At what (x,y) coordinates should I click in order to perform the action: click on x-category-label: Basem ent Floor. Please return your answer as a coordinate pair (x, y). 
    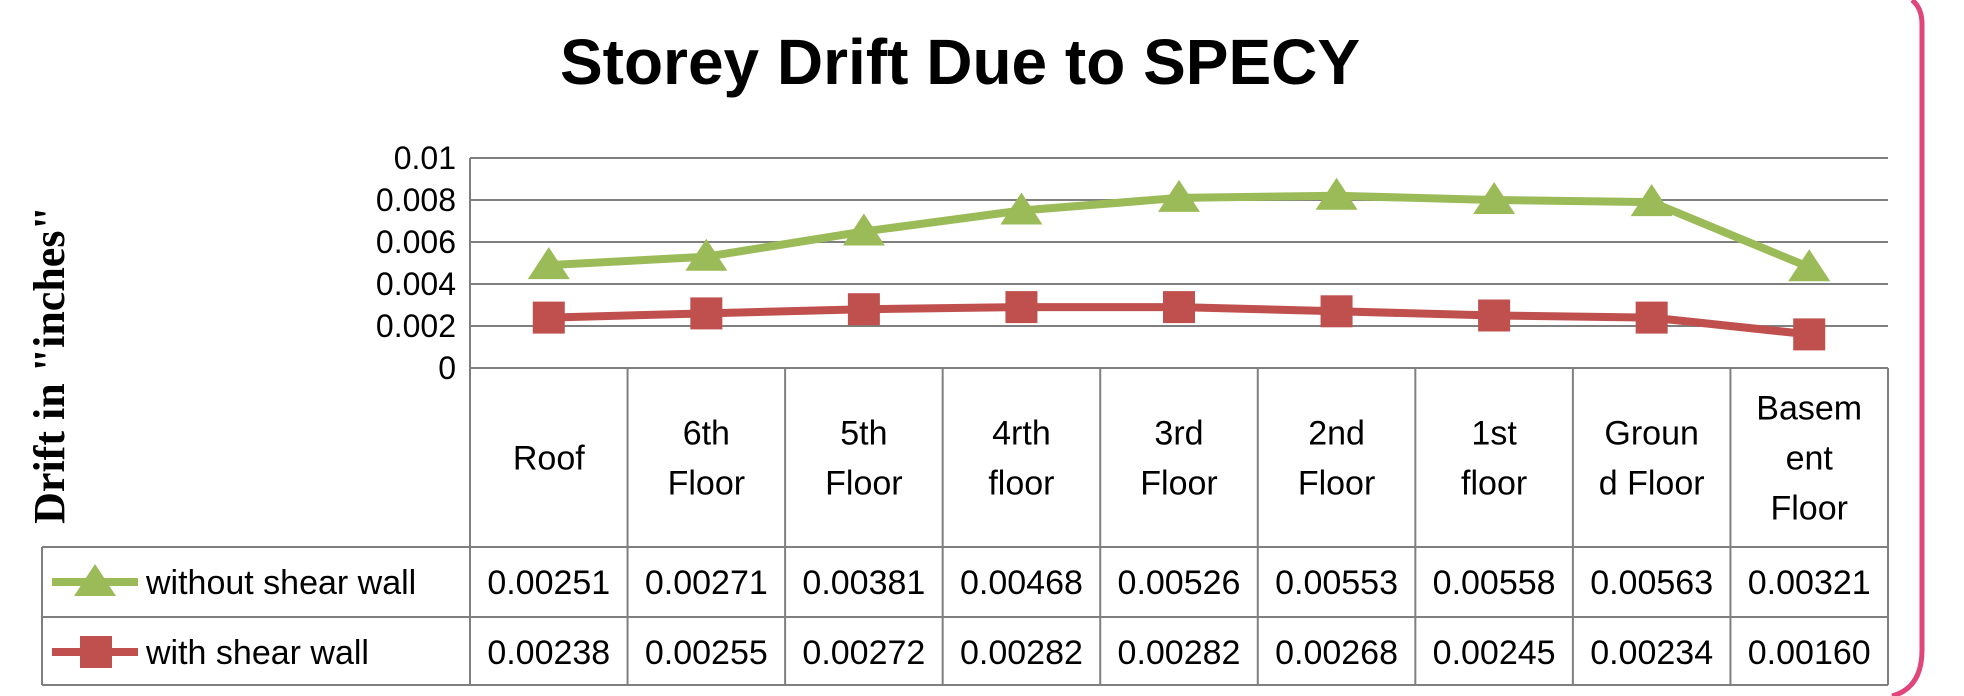
    Looking at the image, I should click on (1809, 459).